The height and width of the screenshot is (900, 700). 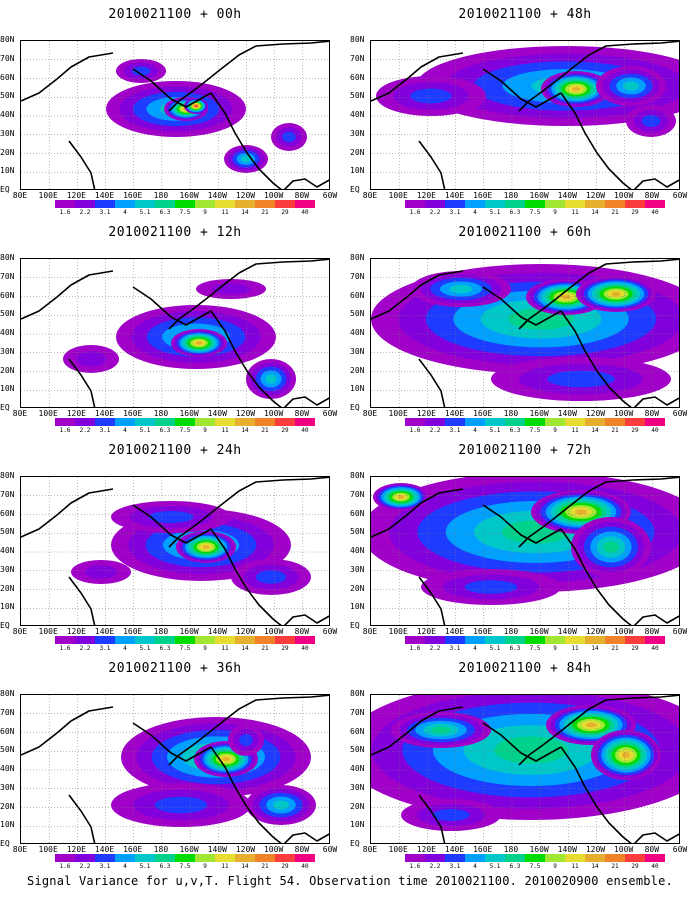 I want to click on lon-tick-label: 120W, so click(x=595, y=413).